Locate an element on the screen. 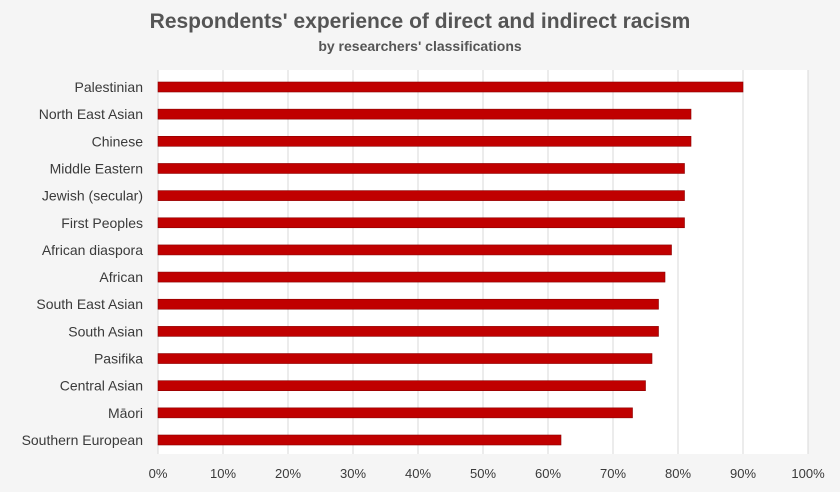 The height and width of the screenshot is (492, 840). category-label: Palestinian is located at coordinates (109, 87).